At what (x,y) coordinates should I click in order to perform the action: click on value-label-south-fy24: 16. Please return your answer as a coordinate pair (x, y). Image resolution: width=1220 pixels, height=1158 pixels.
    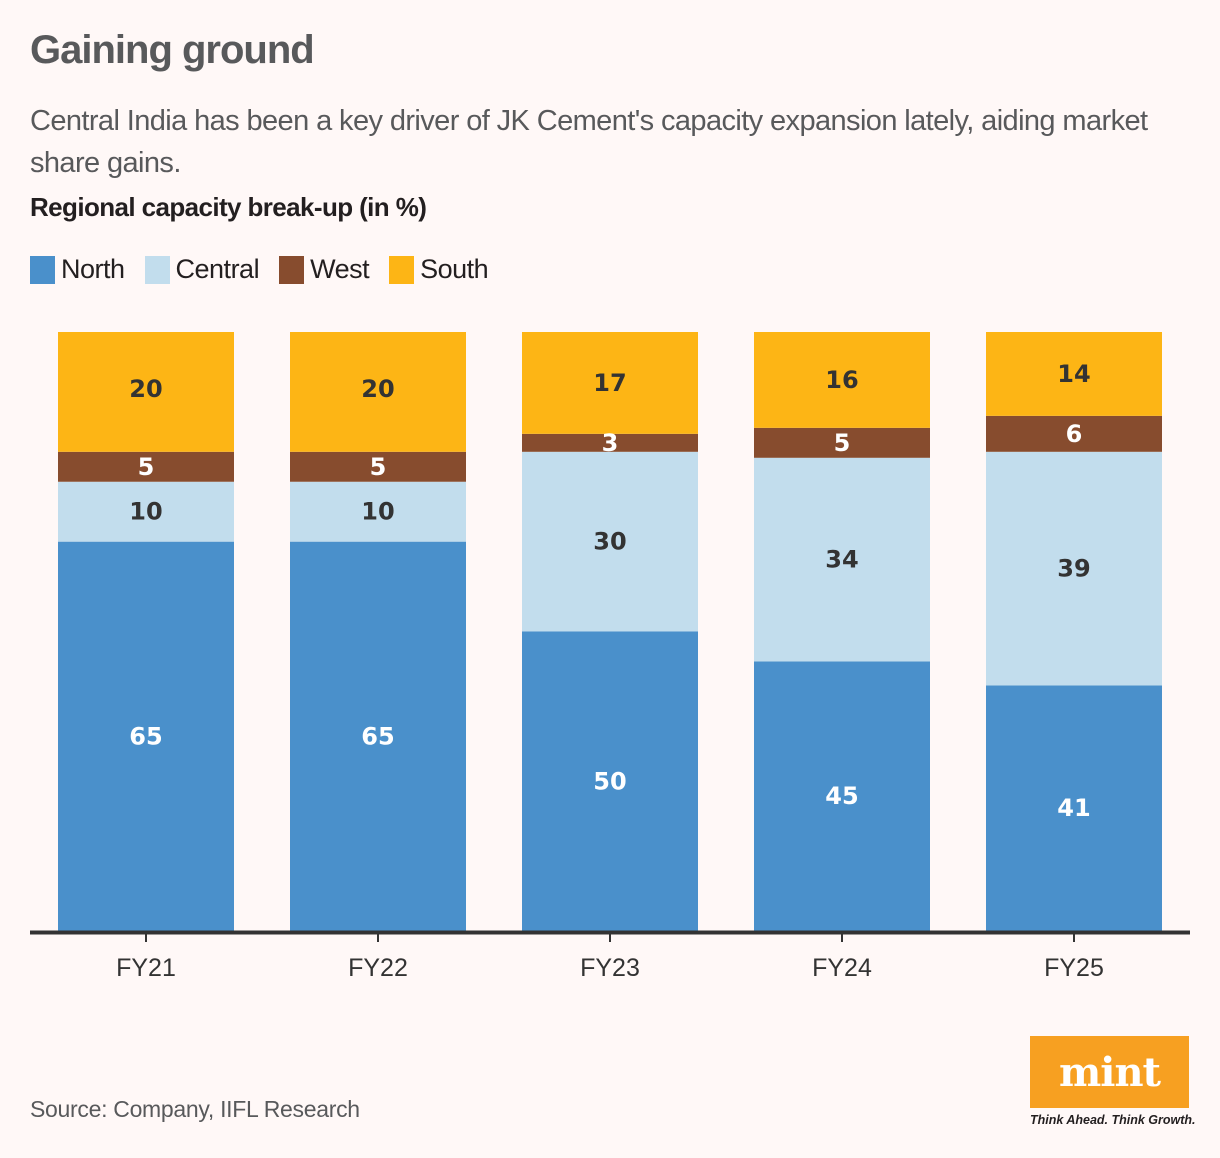
    Looking at the image, I should click on (841, 380).